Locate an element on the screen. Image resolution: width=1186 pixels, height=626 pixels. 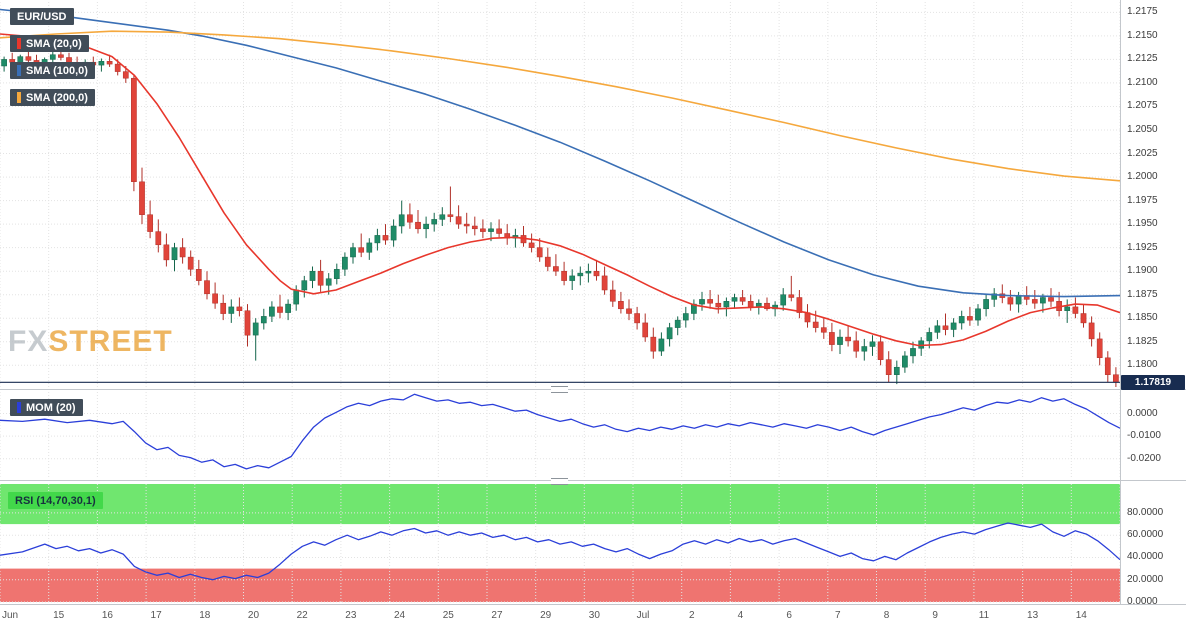
last-price-badge: 1.17819 is located at coordinates (1153, 383).